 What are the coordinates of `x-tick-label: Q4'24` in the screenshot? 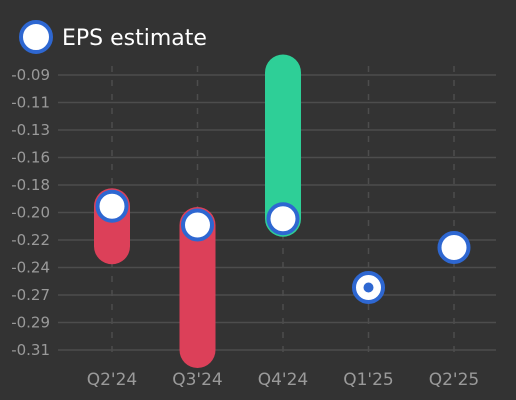 It's located at (283, 380).